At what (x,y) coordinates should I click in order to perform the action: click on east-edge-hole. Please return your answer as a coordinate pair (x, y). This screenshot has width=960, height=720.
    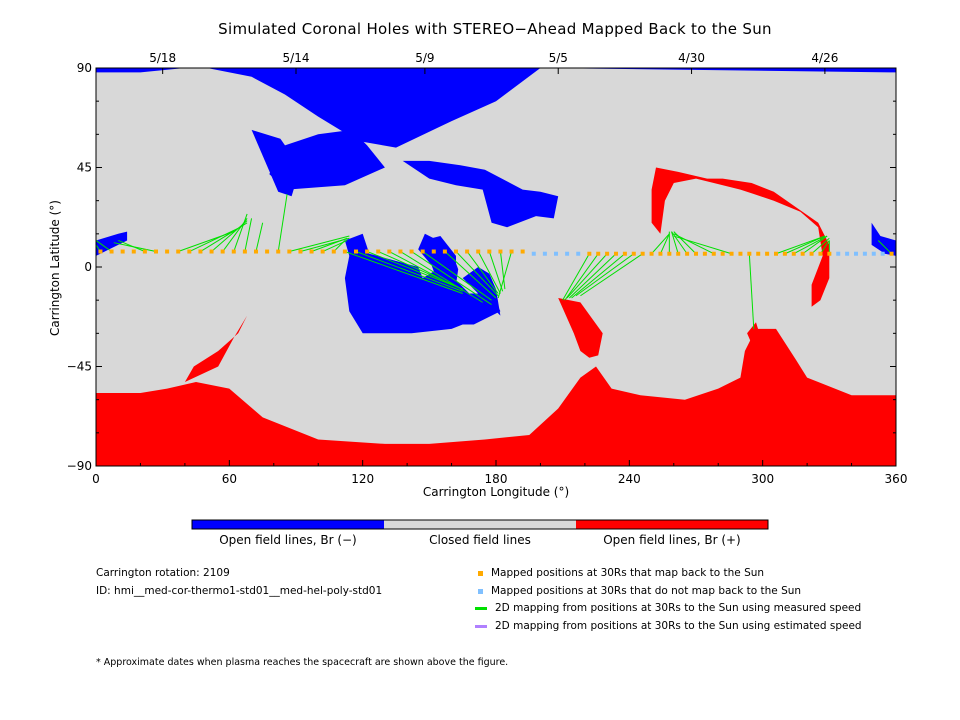
    Looking at the image, I should click on (883, 239).